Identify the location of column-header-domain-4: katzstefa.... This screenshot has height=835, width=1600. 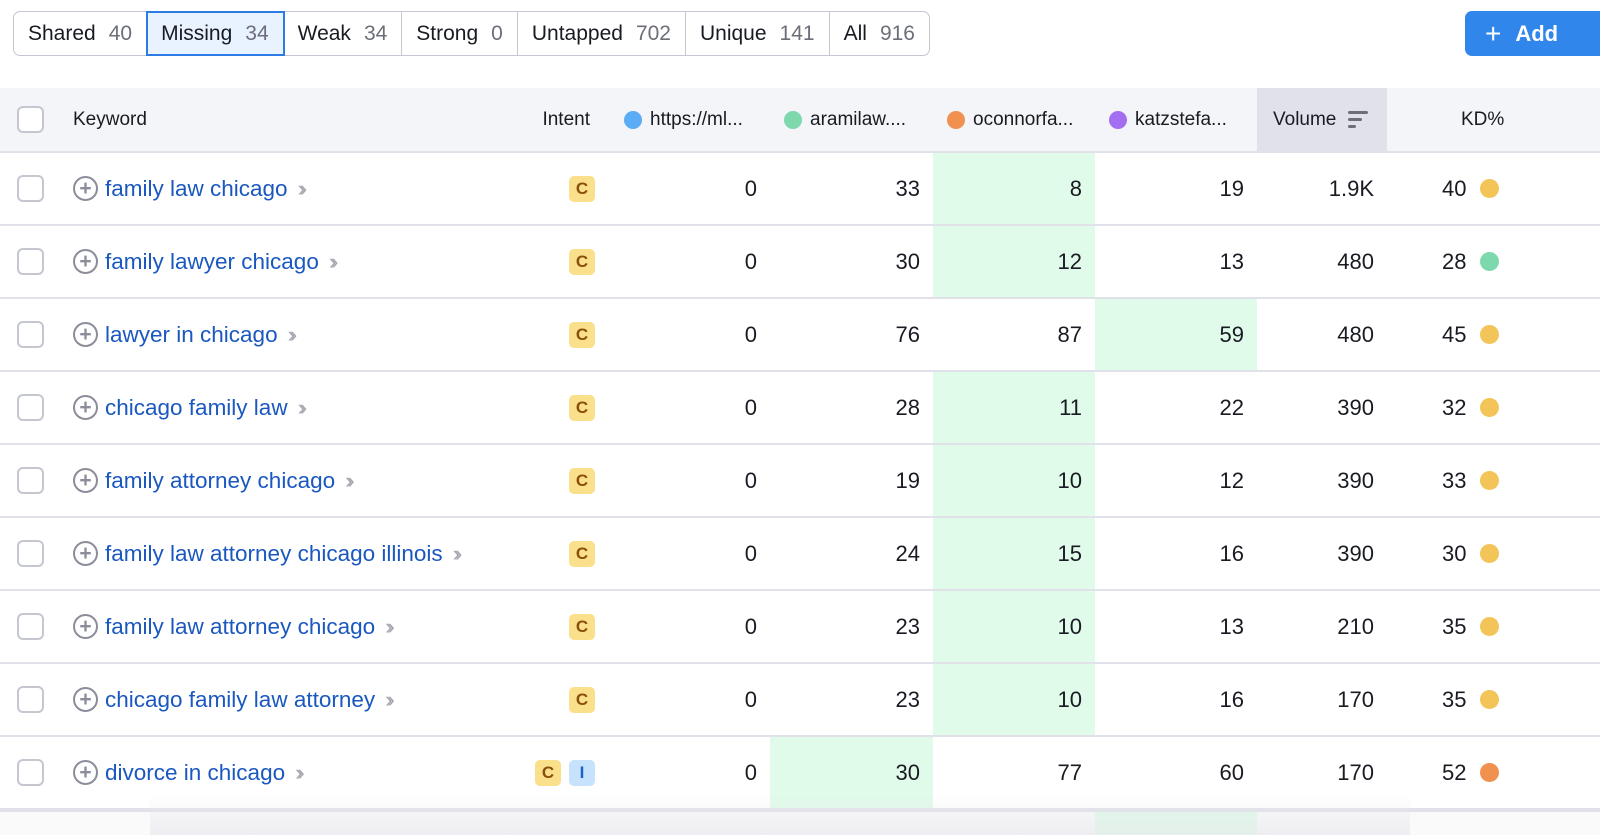
(1176, 119).